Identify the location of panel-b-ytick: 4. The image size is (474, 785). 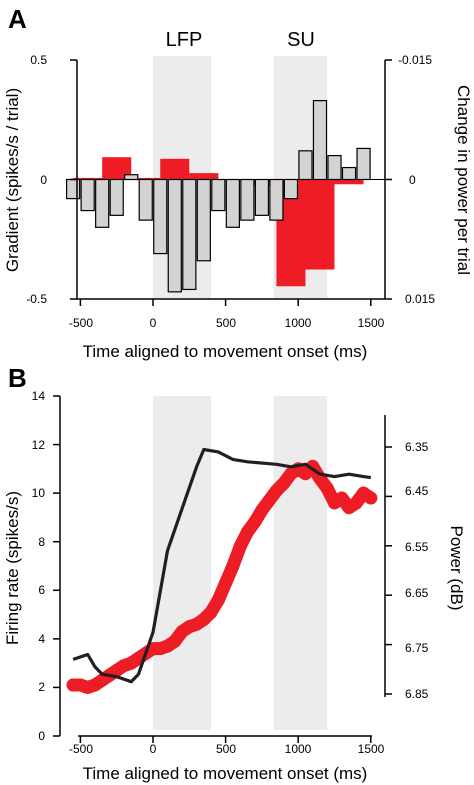
(41, 639).